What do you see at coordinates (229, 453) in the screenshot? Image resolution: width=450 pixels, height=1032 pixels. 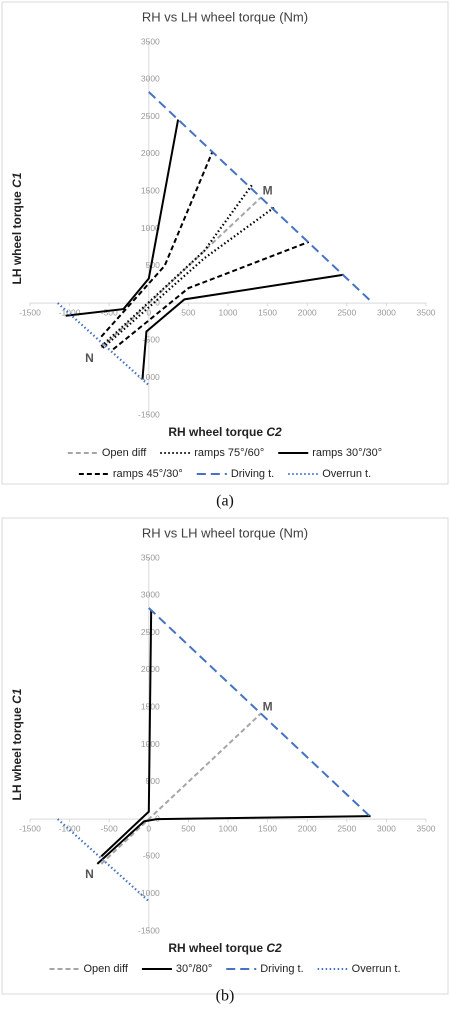 I see `legend-label: ramps 75°/60°` at bounding box center [229, 453].